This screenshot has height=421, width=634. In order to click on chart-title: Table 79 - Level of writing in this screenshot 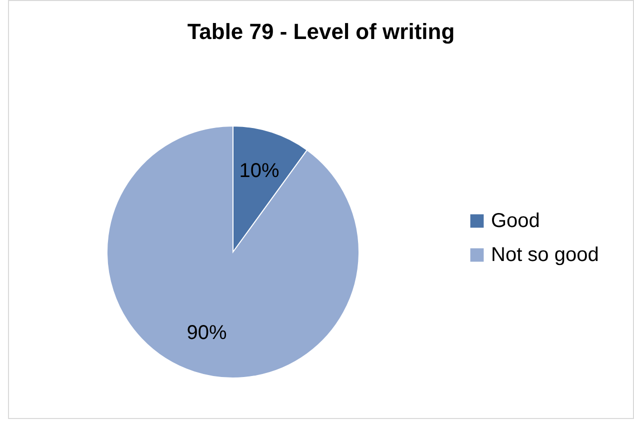, I will do `click(321, 31)`.